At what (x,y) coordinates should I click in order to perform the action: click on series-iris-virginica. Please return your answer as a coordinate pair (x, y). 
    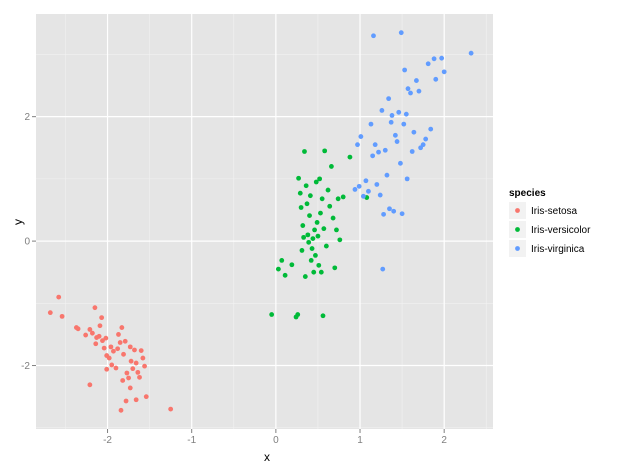
    Looking at the image, I should click on (413, 151).